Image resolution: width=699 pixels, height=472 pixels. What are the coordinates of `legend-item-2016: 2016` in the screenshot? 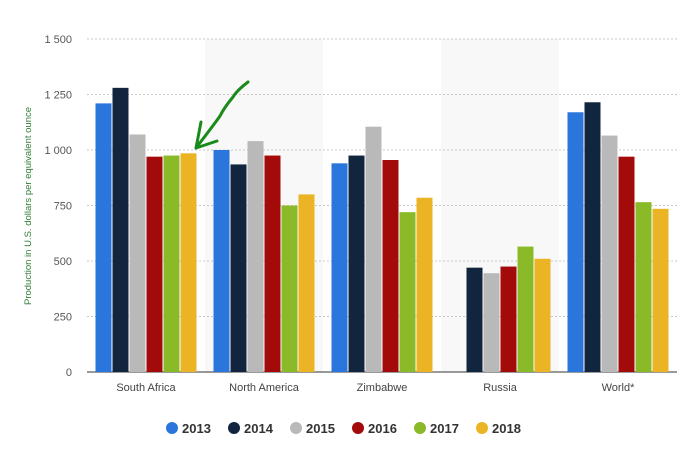 It's located at (382, 428).